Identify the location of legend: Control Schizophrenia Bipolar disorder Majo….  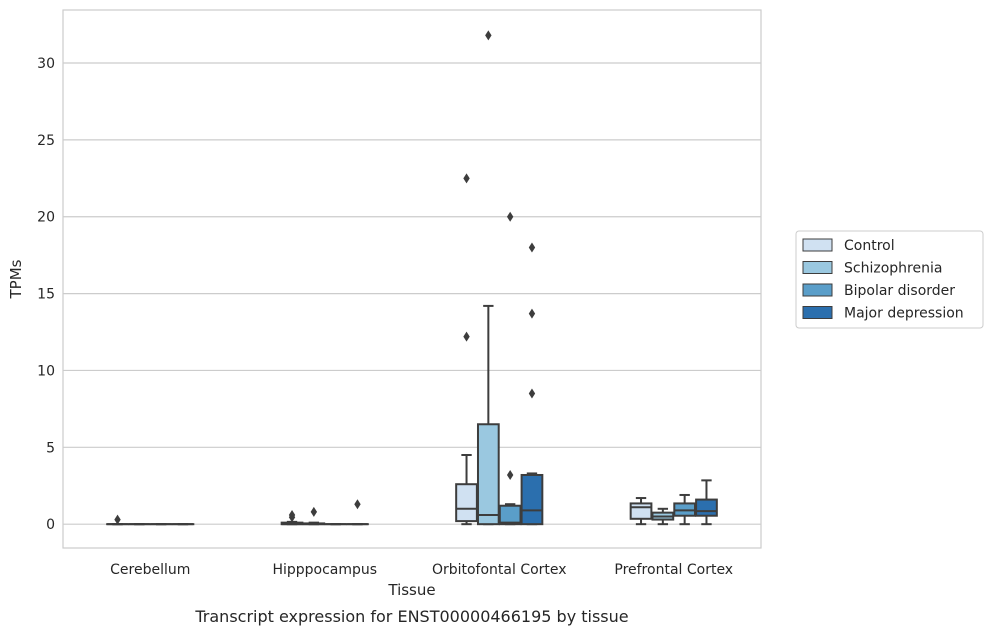
(889, 279).